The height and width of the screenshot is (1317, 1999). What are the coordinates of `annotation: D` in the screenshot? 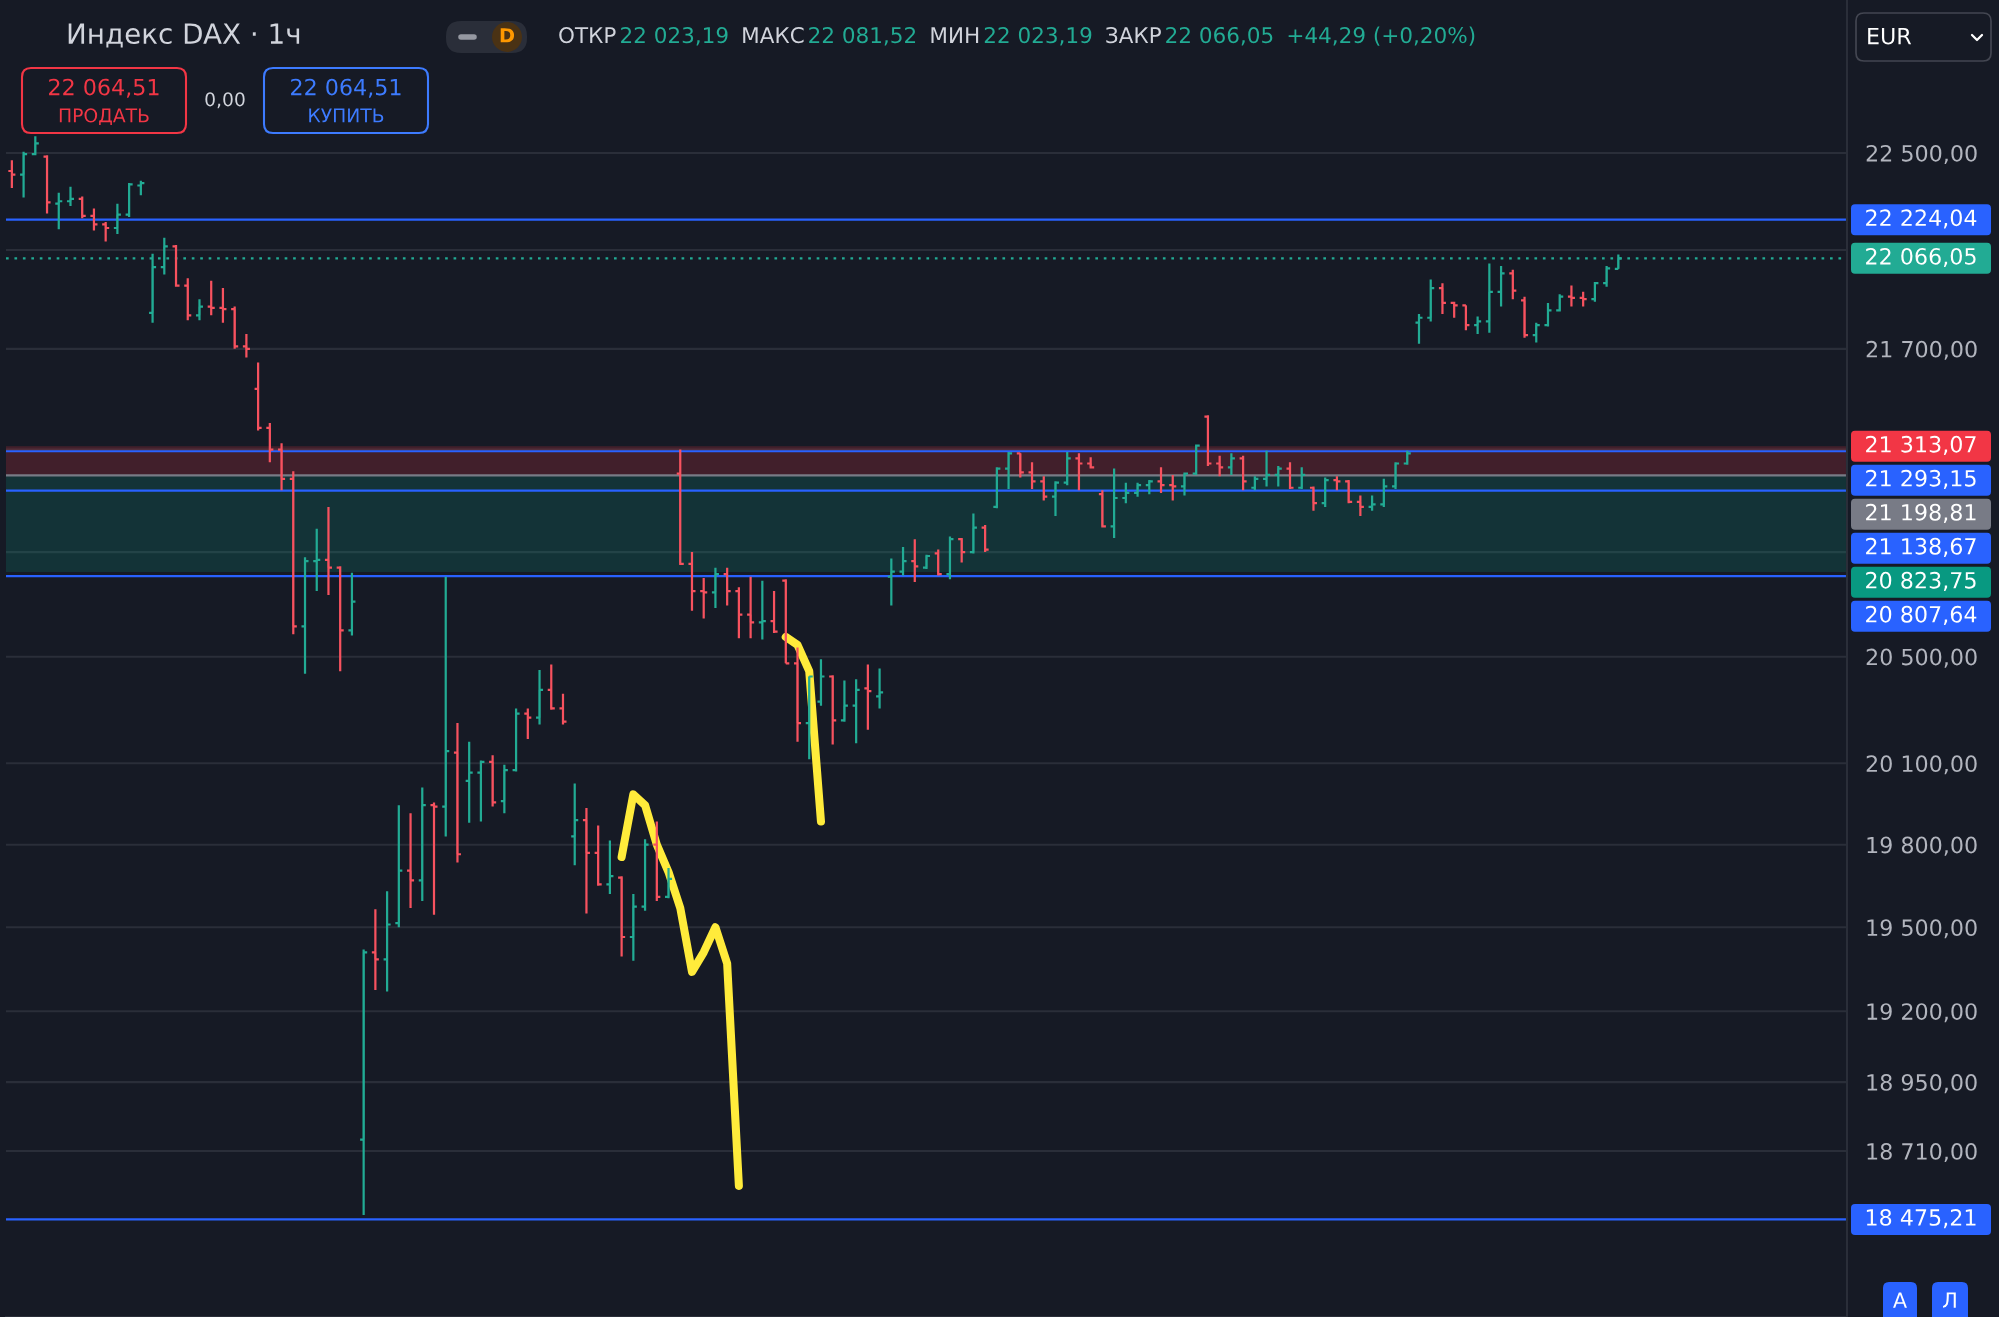 It's located at (507, 35).